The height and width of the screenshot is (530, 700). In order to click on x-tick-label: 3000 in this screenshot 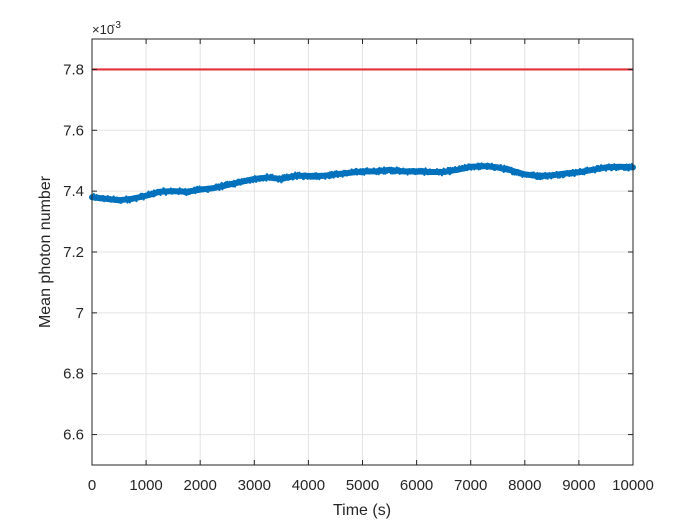, I will do `click(254, 485)`.